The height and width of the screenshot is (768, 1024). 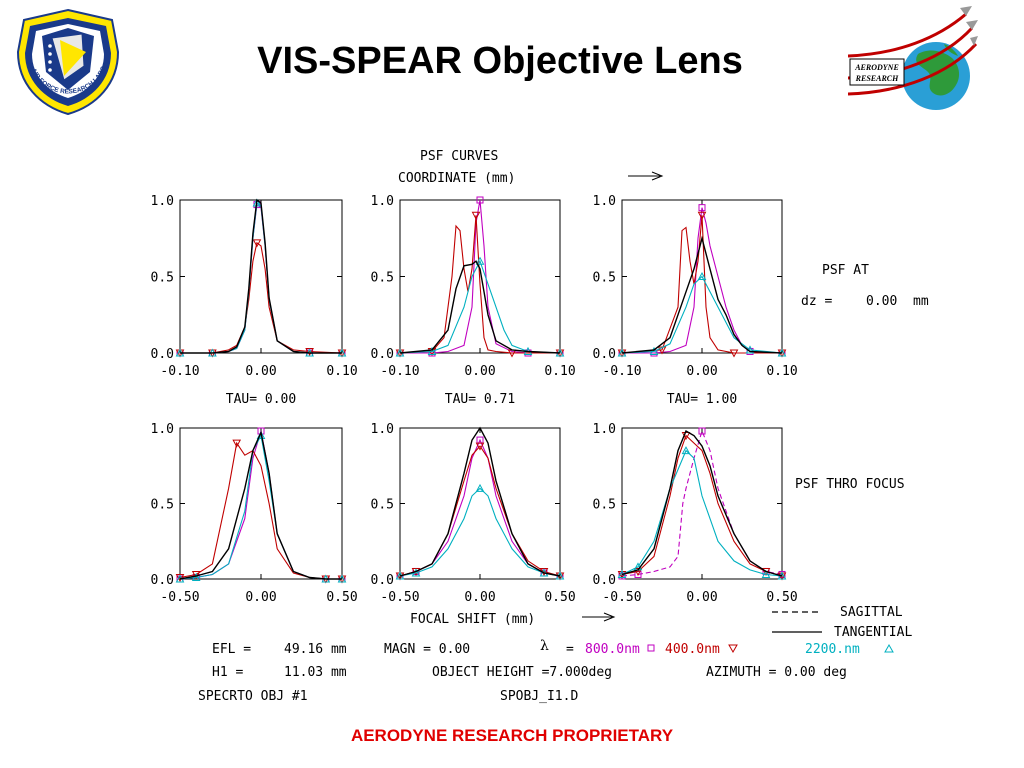 What do you see at coordinates (231, 649) in the screenshot?
I see `efl-label: EFL =` at bounding box center [231, 649].